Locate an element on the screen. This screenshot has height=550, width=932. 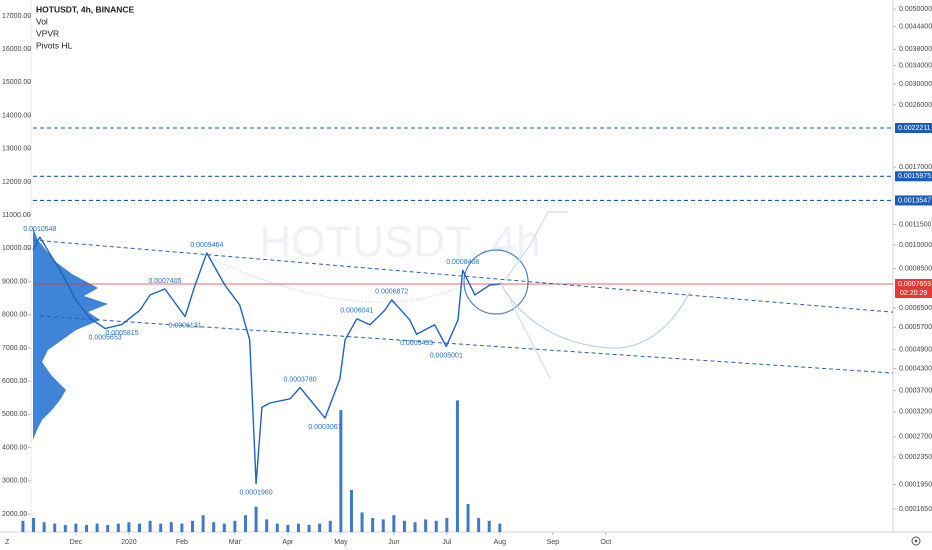
x-tick-label: Jul is located at coordinates (446, 542).